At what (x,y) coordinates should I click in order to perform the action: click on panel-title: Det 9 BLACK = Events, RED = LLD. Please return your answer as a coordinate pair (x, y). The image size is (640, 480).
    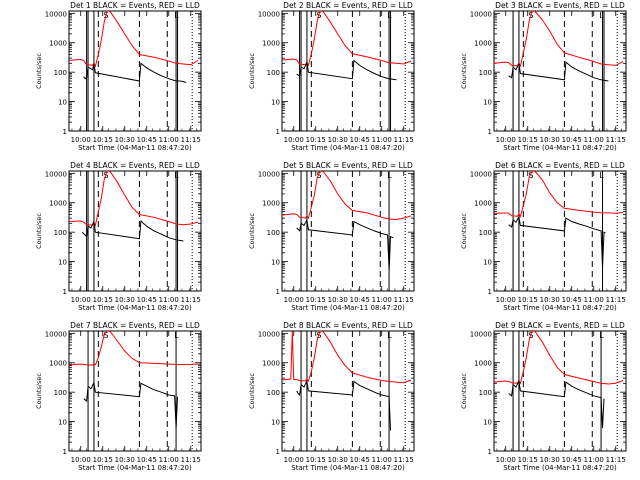
    Looking at the image, I should click on (560, 325).